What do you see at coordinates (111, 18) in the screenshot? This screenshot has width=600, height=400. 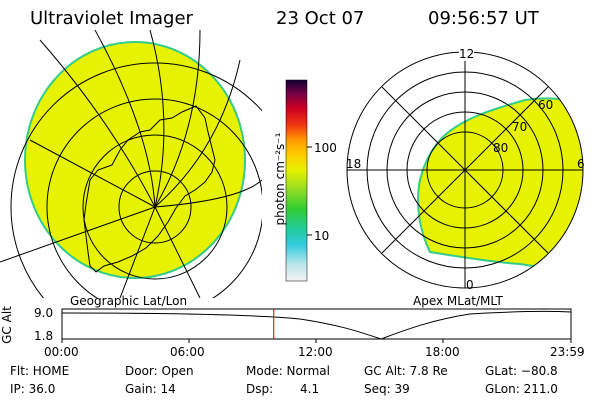 I see `instrument-title: Ultraviolet Imager` at bounding box center [111, 18].